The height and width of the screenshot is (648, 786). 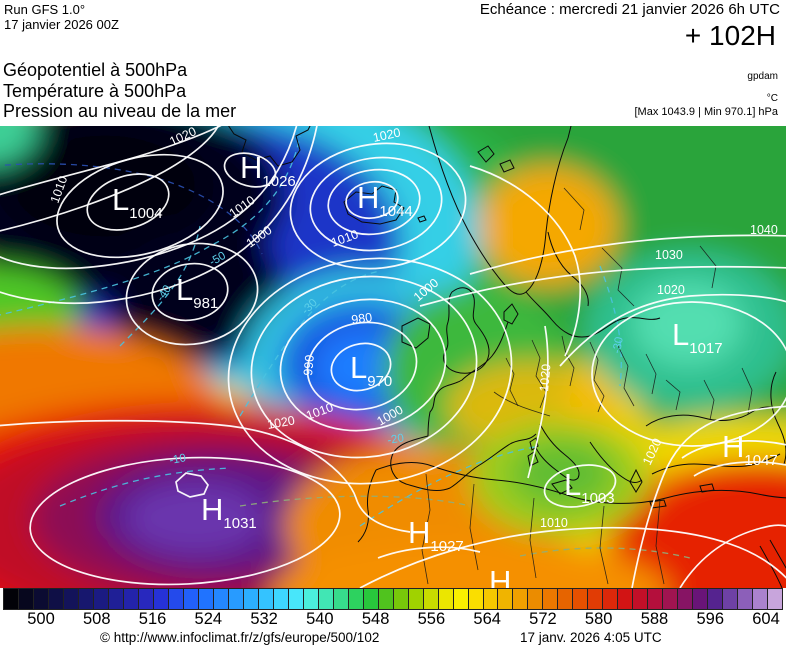 I want to click on colorbar-tick: 572, so click(x=543, y=619).